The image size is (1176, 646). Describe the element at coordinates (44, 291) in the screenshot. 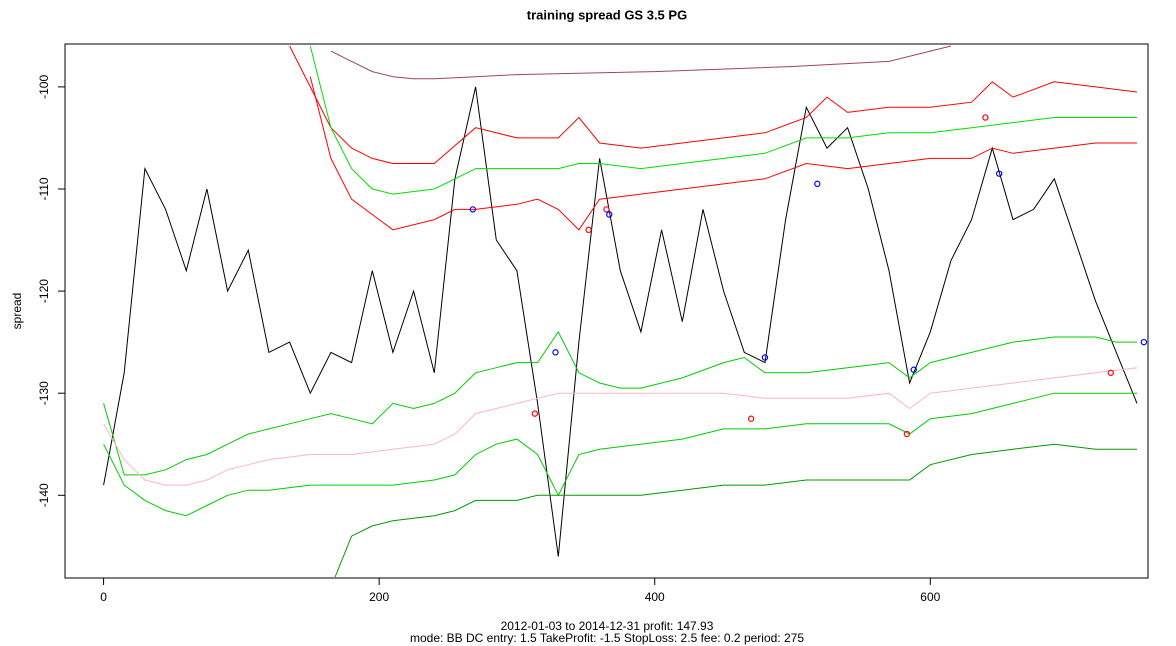

I see `y-tick-label: -120` at that location.